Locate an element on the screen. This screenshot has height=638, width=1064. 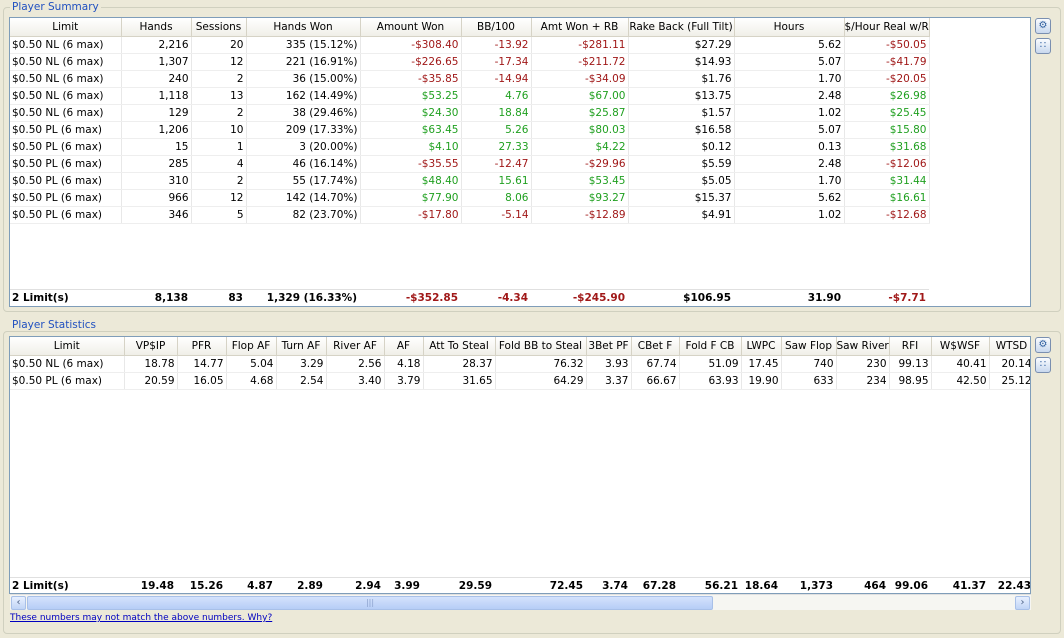
table-cell: -$12.68 is located at coordinates (887, 215).